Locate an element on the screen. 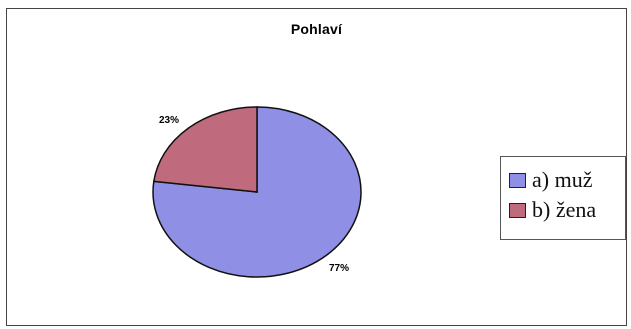 The height and width of the screenshot is (329, 631). legend-item-zena: b) žena is located at coordinates (563, 210).